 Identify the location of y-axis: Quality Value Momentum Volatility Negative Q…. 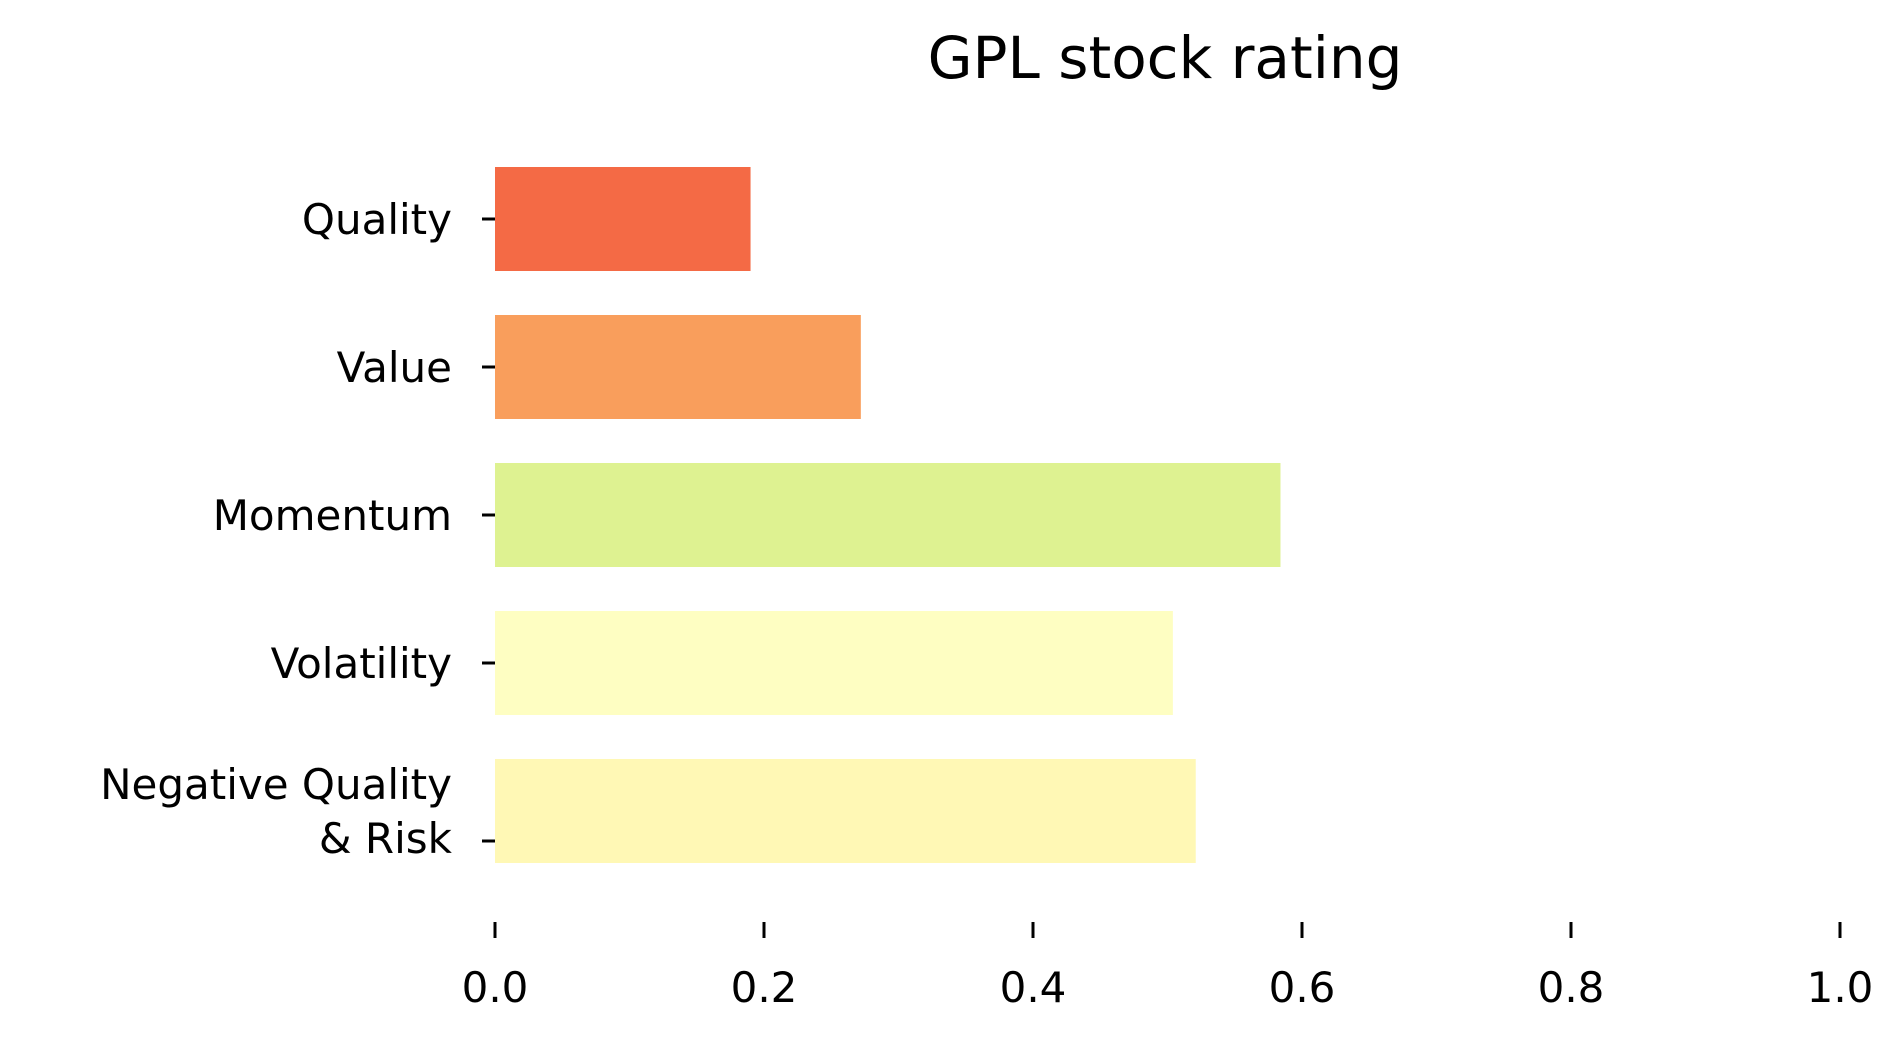
(297, 529).